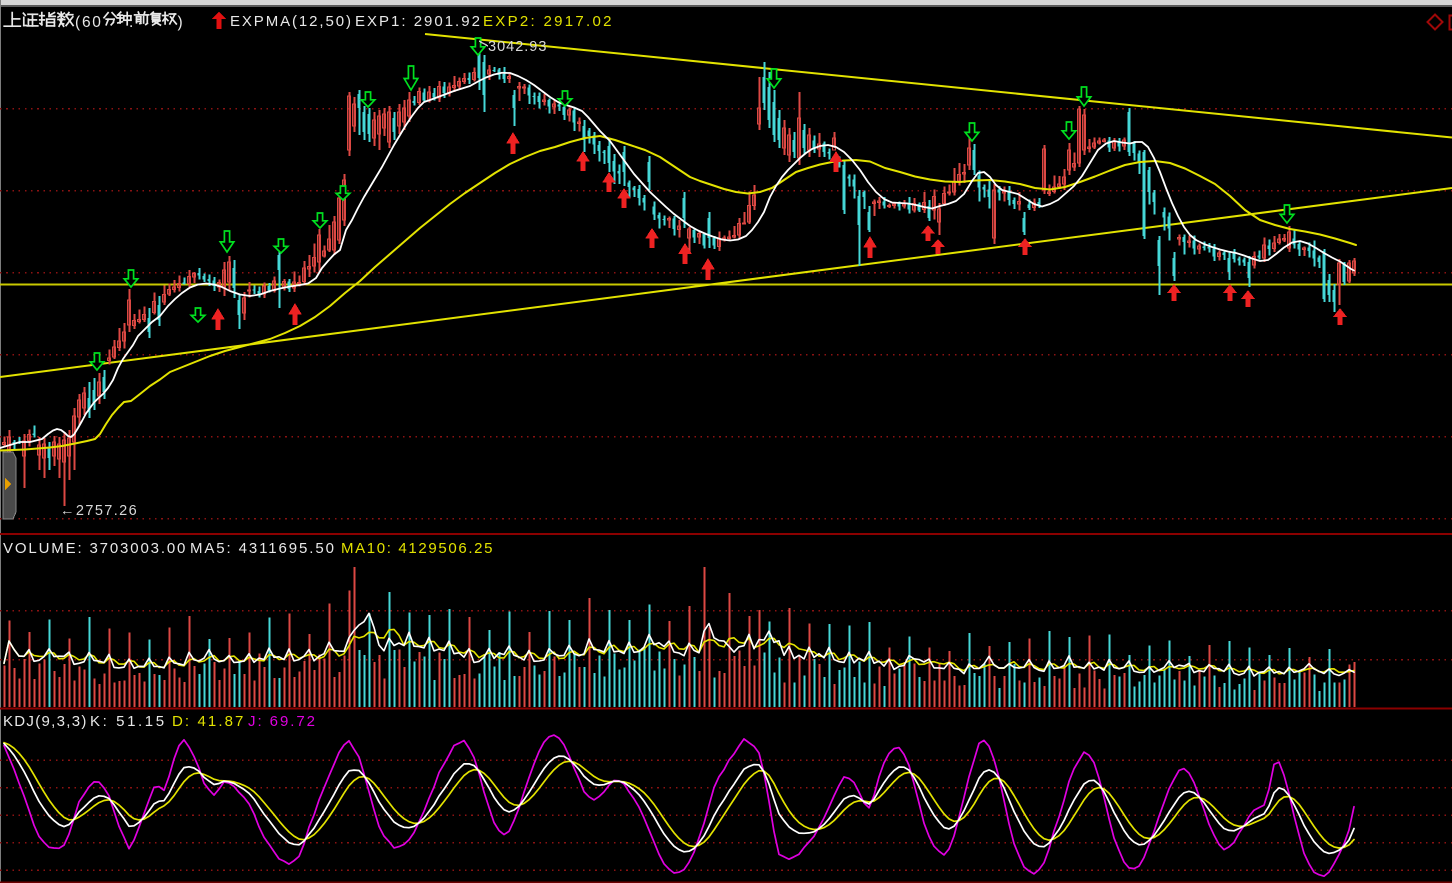 The image size is (1452, 883). Describe the element at coordinates (517, 47) in the screenshot. I see `svg-text: 3042.93` at that location.